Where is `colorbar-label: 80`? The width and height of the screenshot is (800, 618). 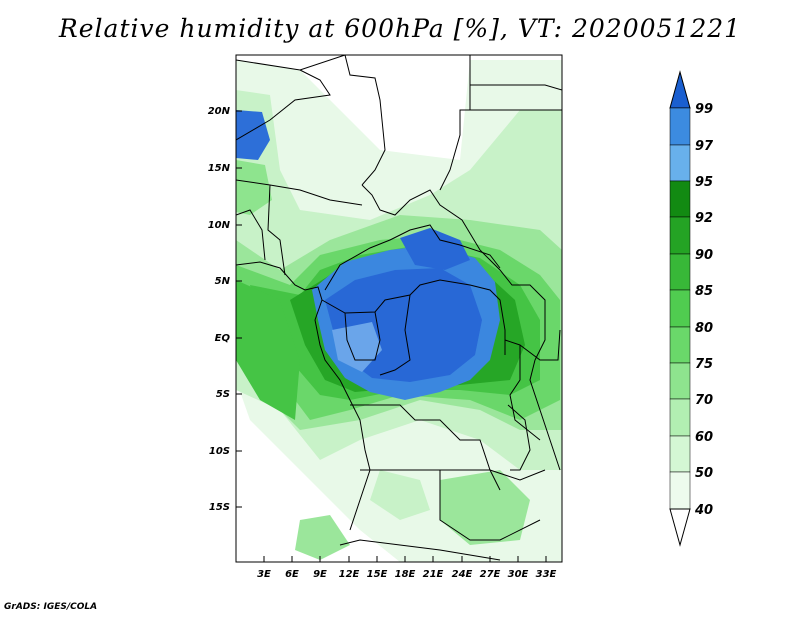 colorbar-label: 80 is located at coordinates (704, 328).